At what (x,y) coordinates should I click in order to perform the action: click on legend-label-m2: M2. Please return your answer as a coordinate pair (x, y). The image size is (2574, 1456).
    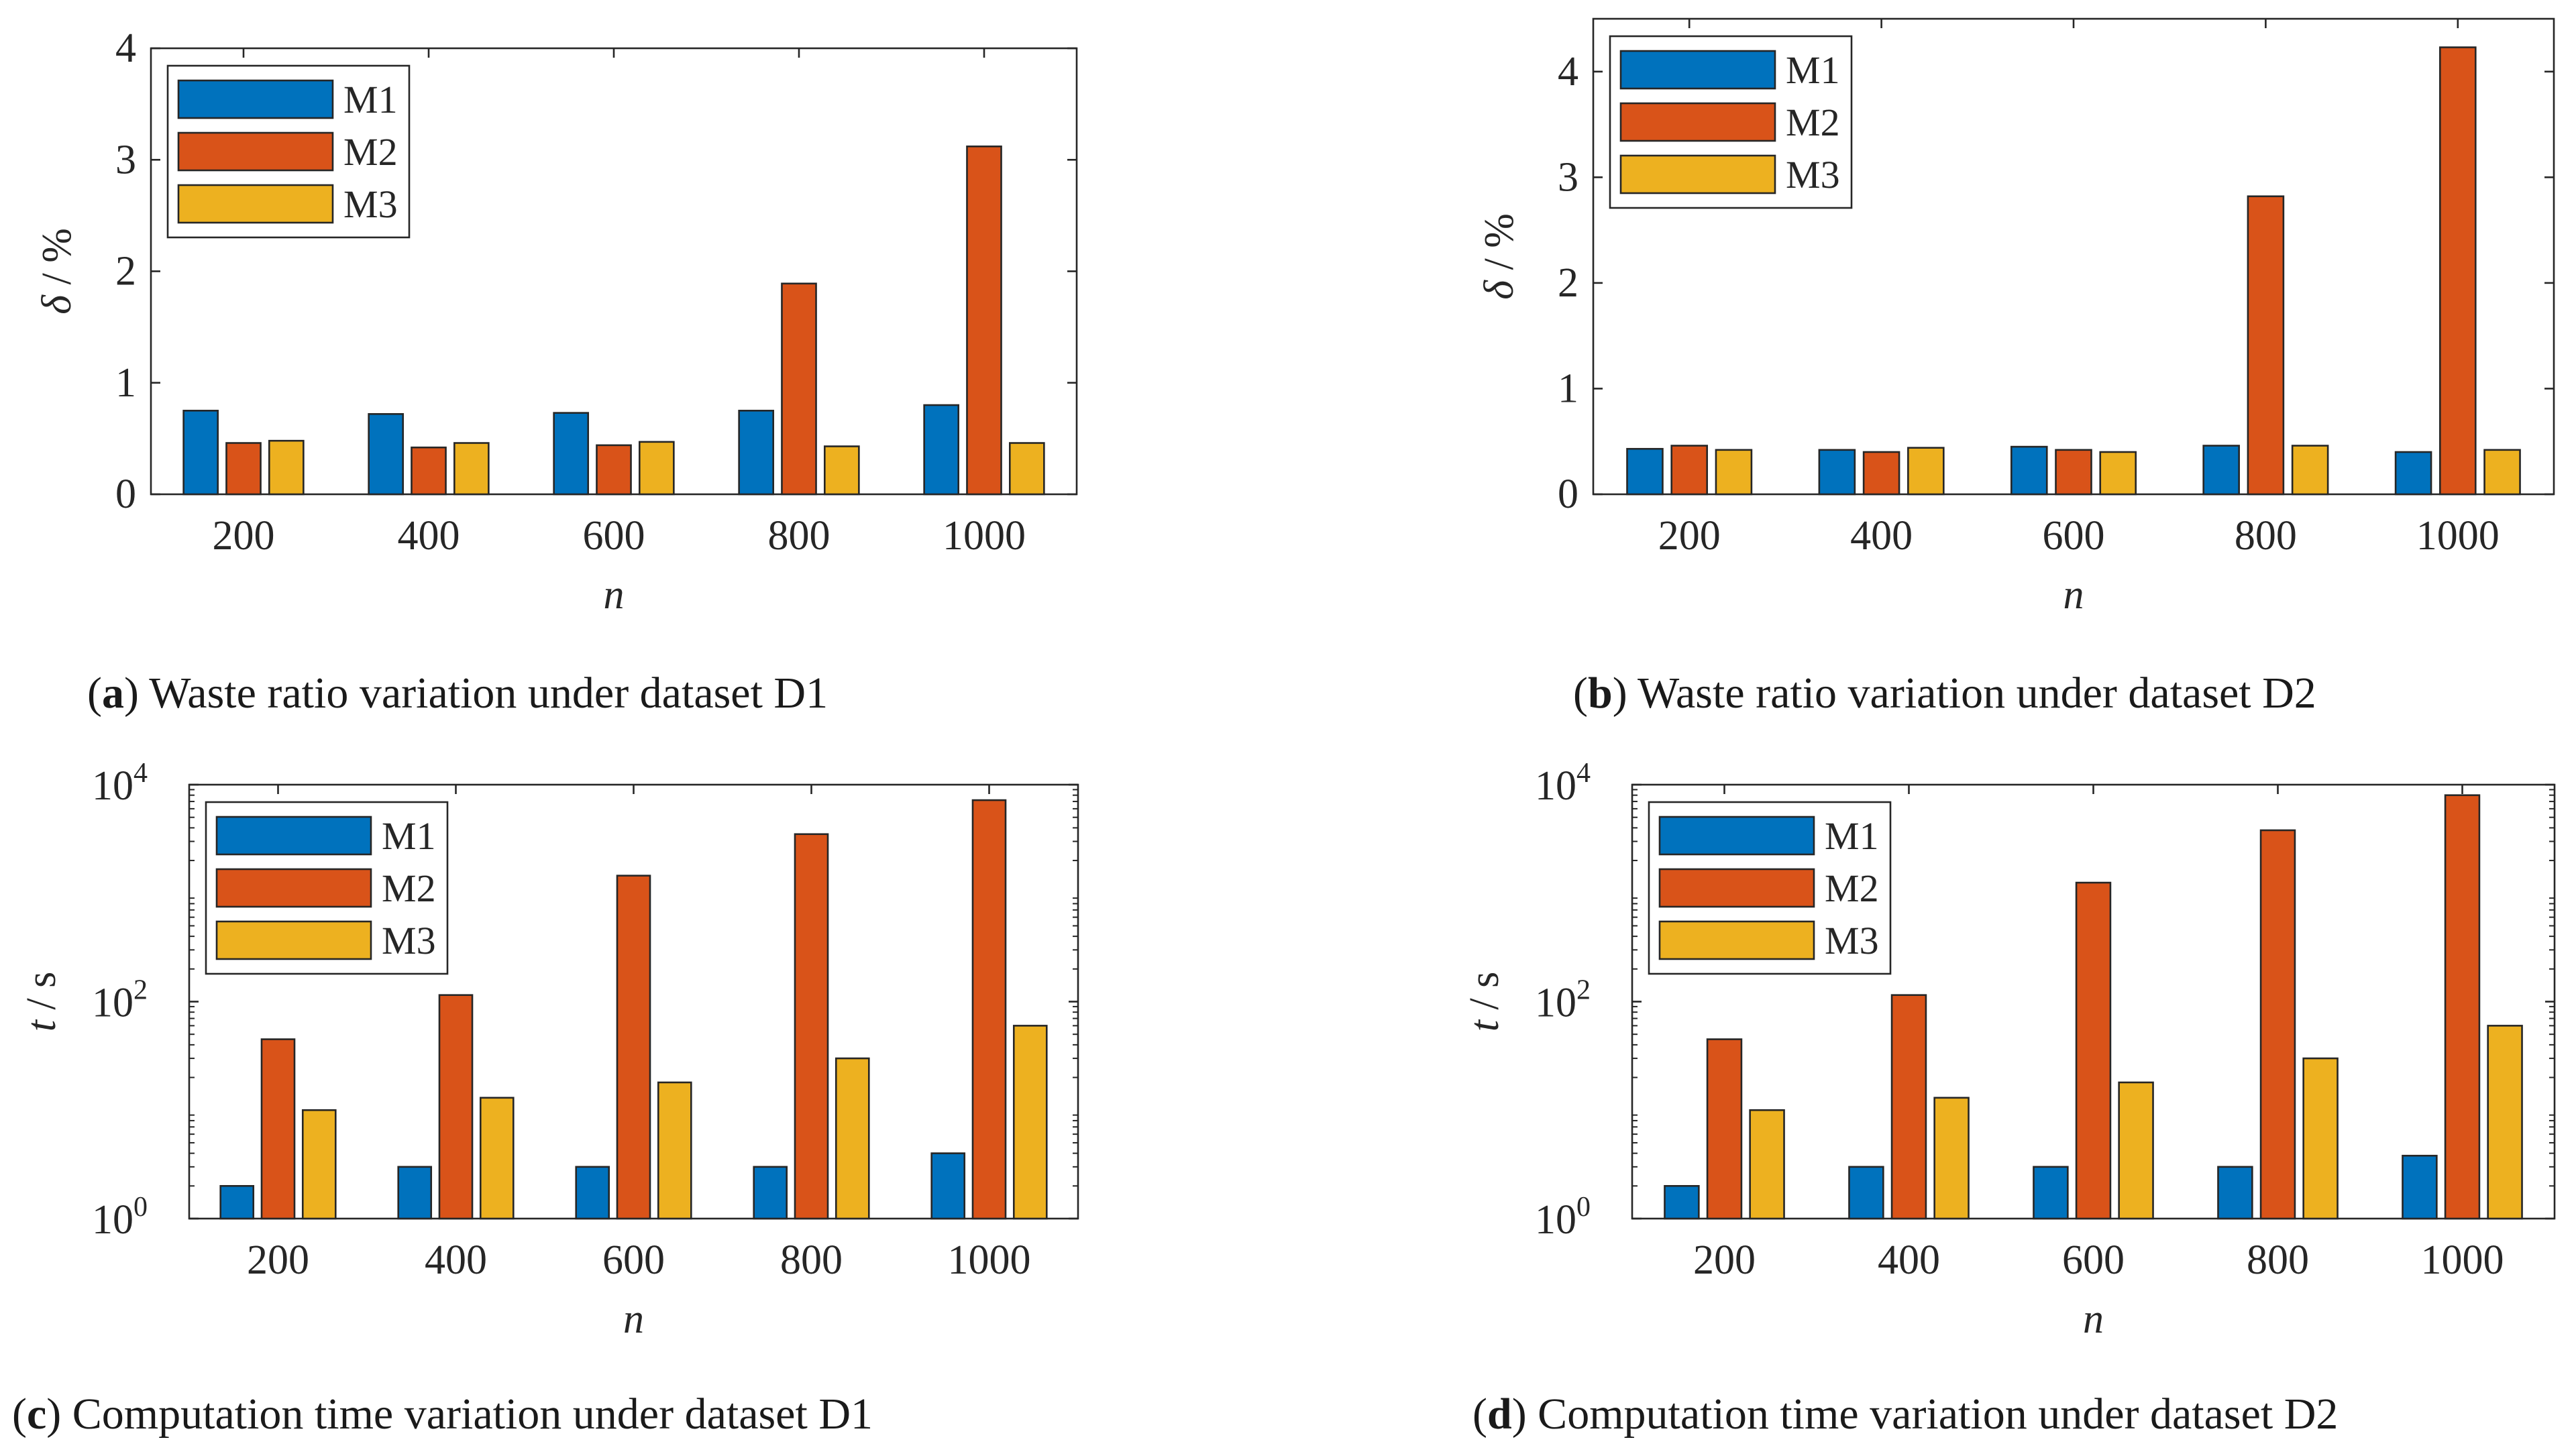
    Looking at the image, I should click on (370, 152).